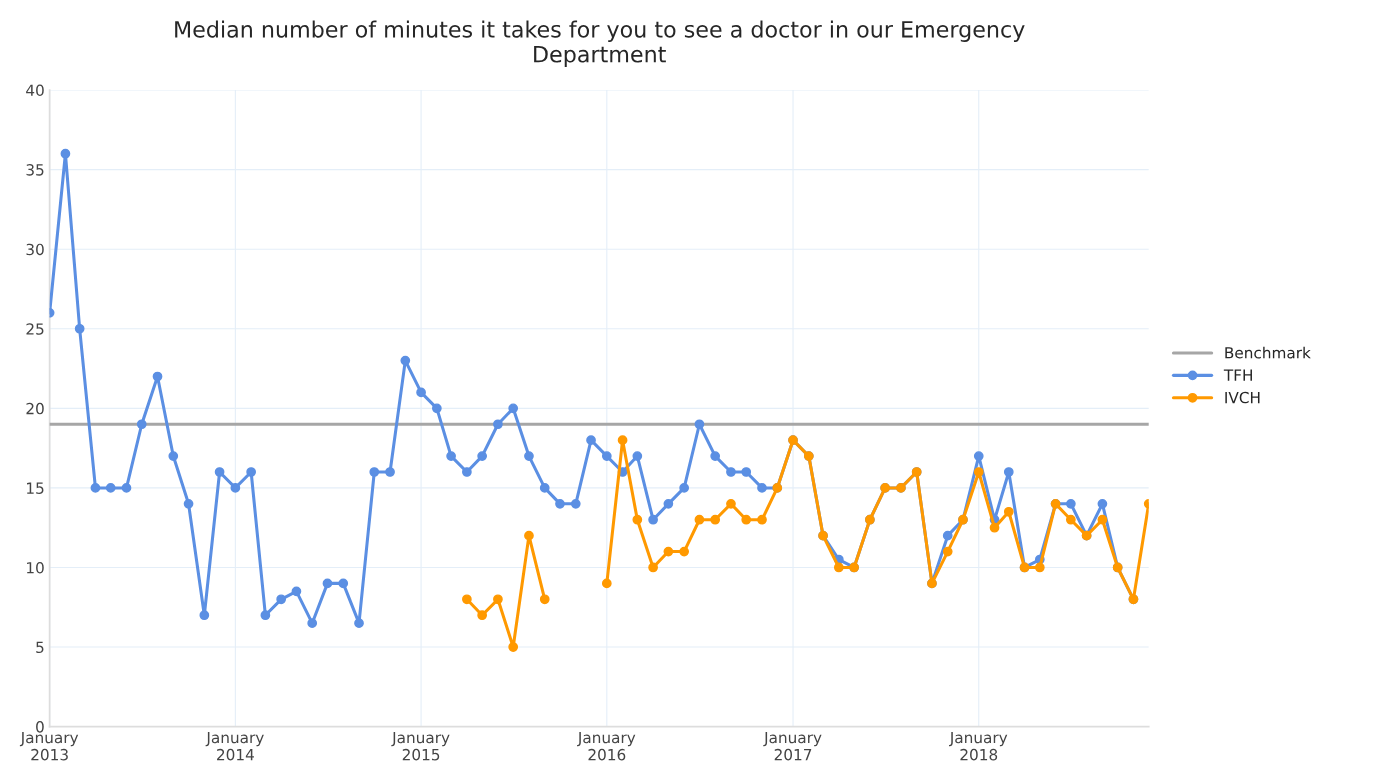 This screenshot has width=1379, height=783. What do you see at coordinates (35, 567) in the screenshot?
I see `y-tick-label: 10` at bounding box center [35, 567].